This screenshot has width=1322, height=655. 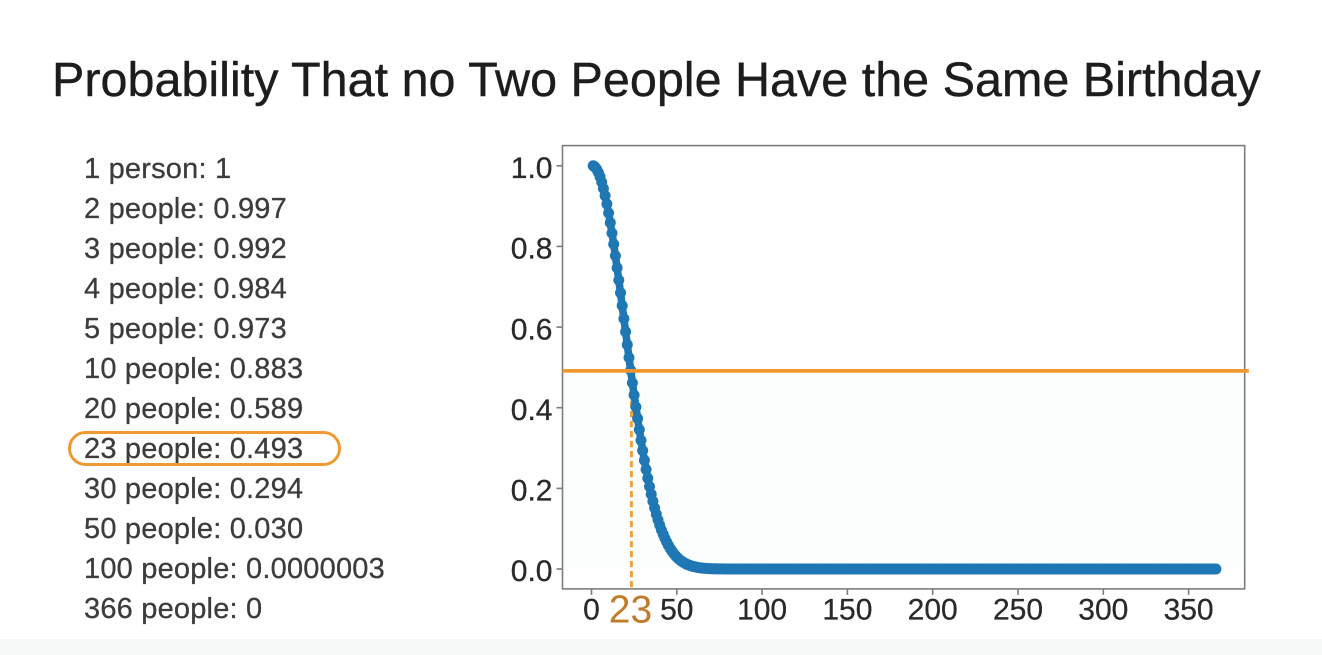 I want to click on svg-text: 0.8, so click(x=532, y=249).